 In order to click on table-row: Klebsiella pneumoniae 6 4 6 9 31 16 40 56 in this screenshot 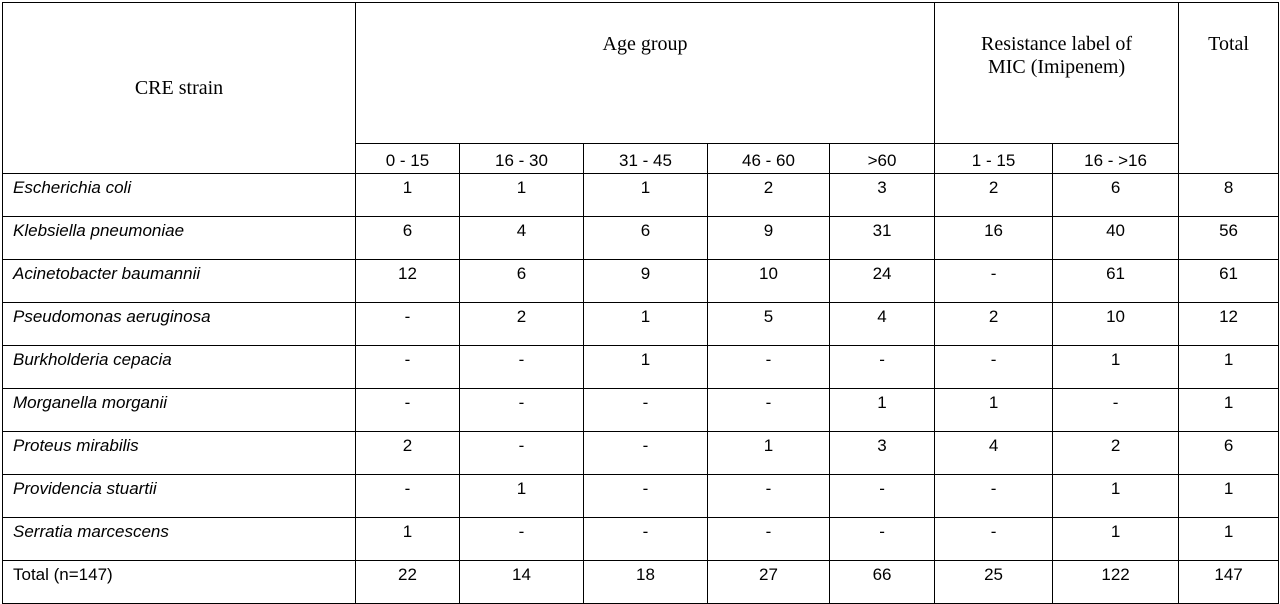, I will do `click(641, 238)`.